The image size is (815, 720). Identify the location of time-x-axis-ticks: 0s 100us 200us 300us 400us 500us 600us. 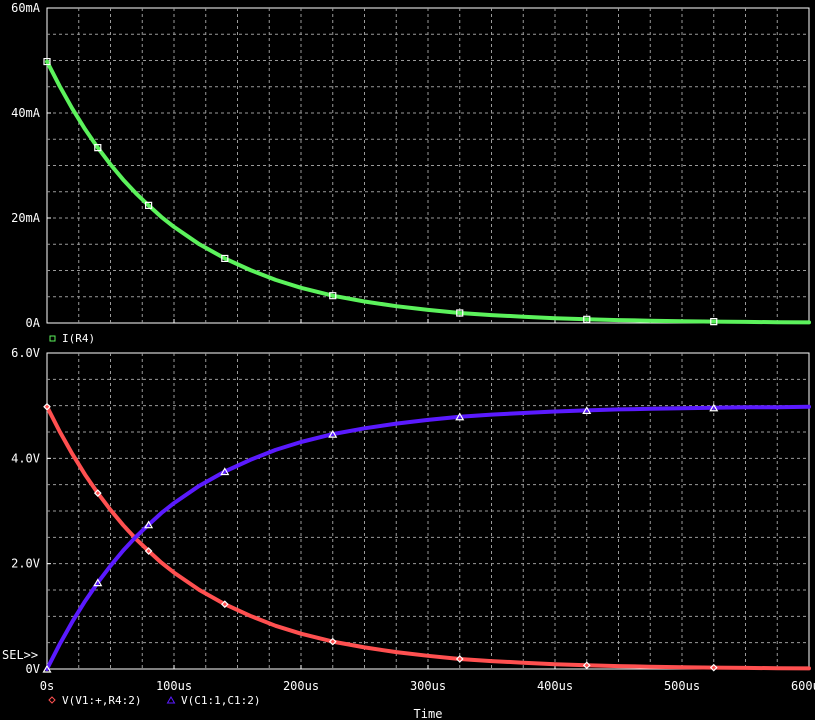
(427, 679).